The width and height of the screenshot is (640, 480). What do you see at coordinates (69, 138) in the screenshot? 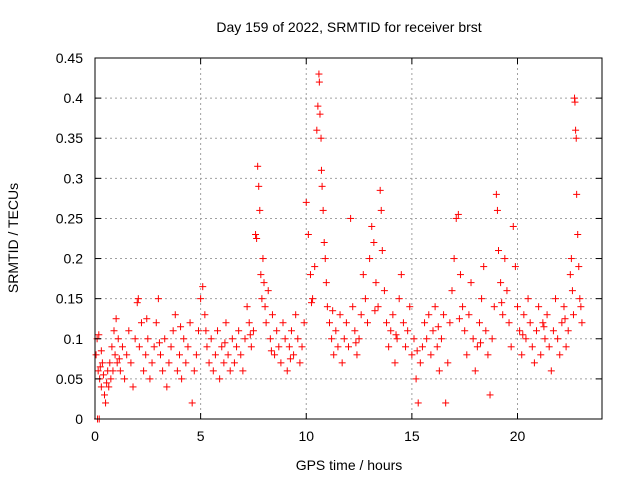
I see `y-tick-label: 0.35` at bounding box center [69, 138].